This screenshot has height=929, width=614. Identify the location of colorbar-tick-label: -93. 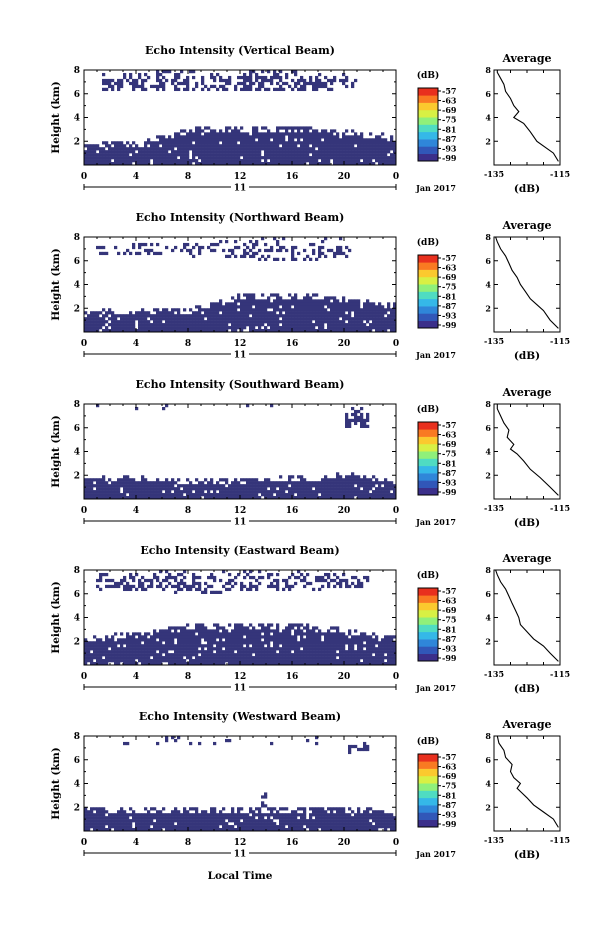
(449, 648).